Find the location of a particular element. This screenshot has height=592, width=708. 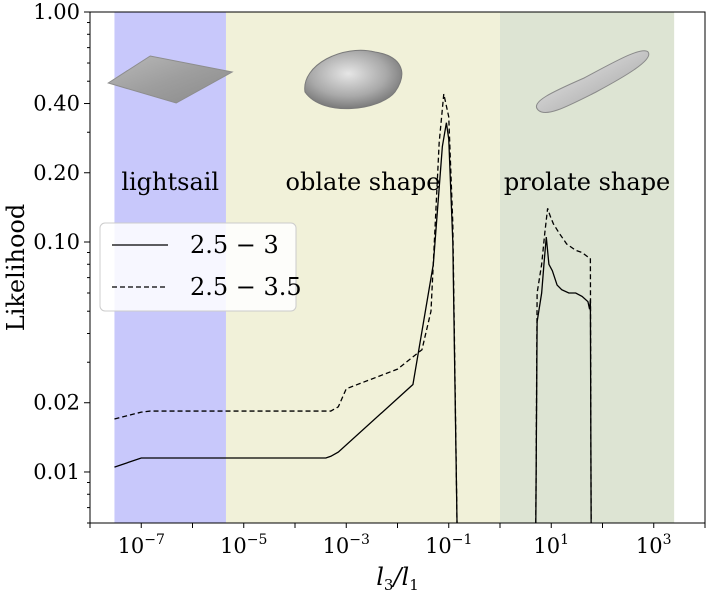

legend-label: 2.5 − 3 is located at coordinates (234, 245).